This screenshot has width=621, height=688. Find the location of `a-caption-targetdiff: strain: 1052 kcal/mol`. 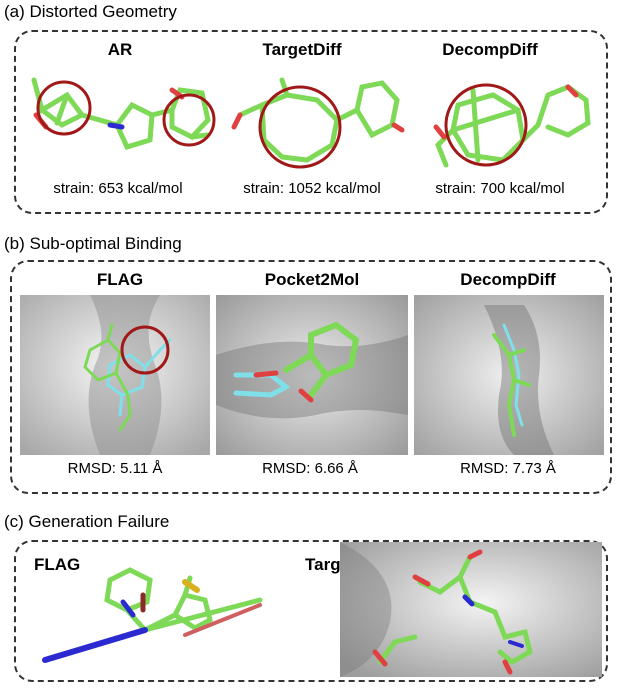

a-caption-targetdiff: strain: 1052 kcal/mol is located at coordinates (312, 188).